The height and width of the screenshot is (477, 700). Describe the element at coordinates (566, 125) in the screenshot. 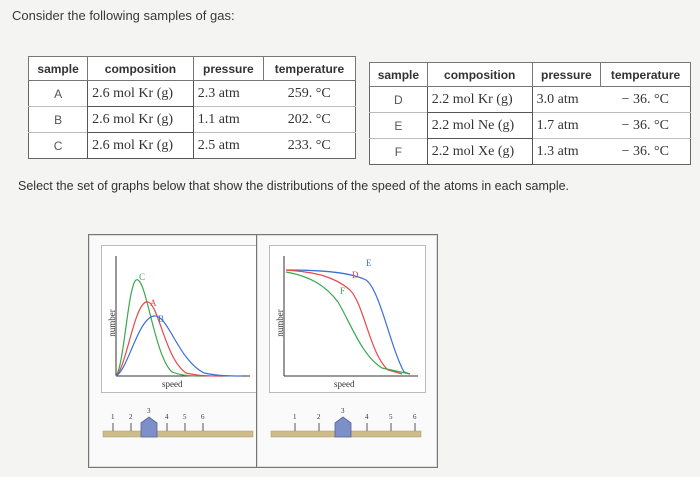

I see `sample-pressure: 1.7 atm` at that location.